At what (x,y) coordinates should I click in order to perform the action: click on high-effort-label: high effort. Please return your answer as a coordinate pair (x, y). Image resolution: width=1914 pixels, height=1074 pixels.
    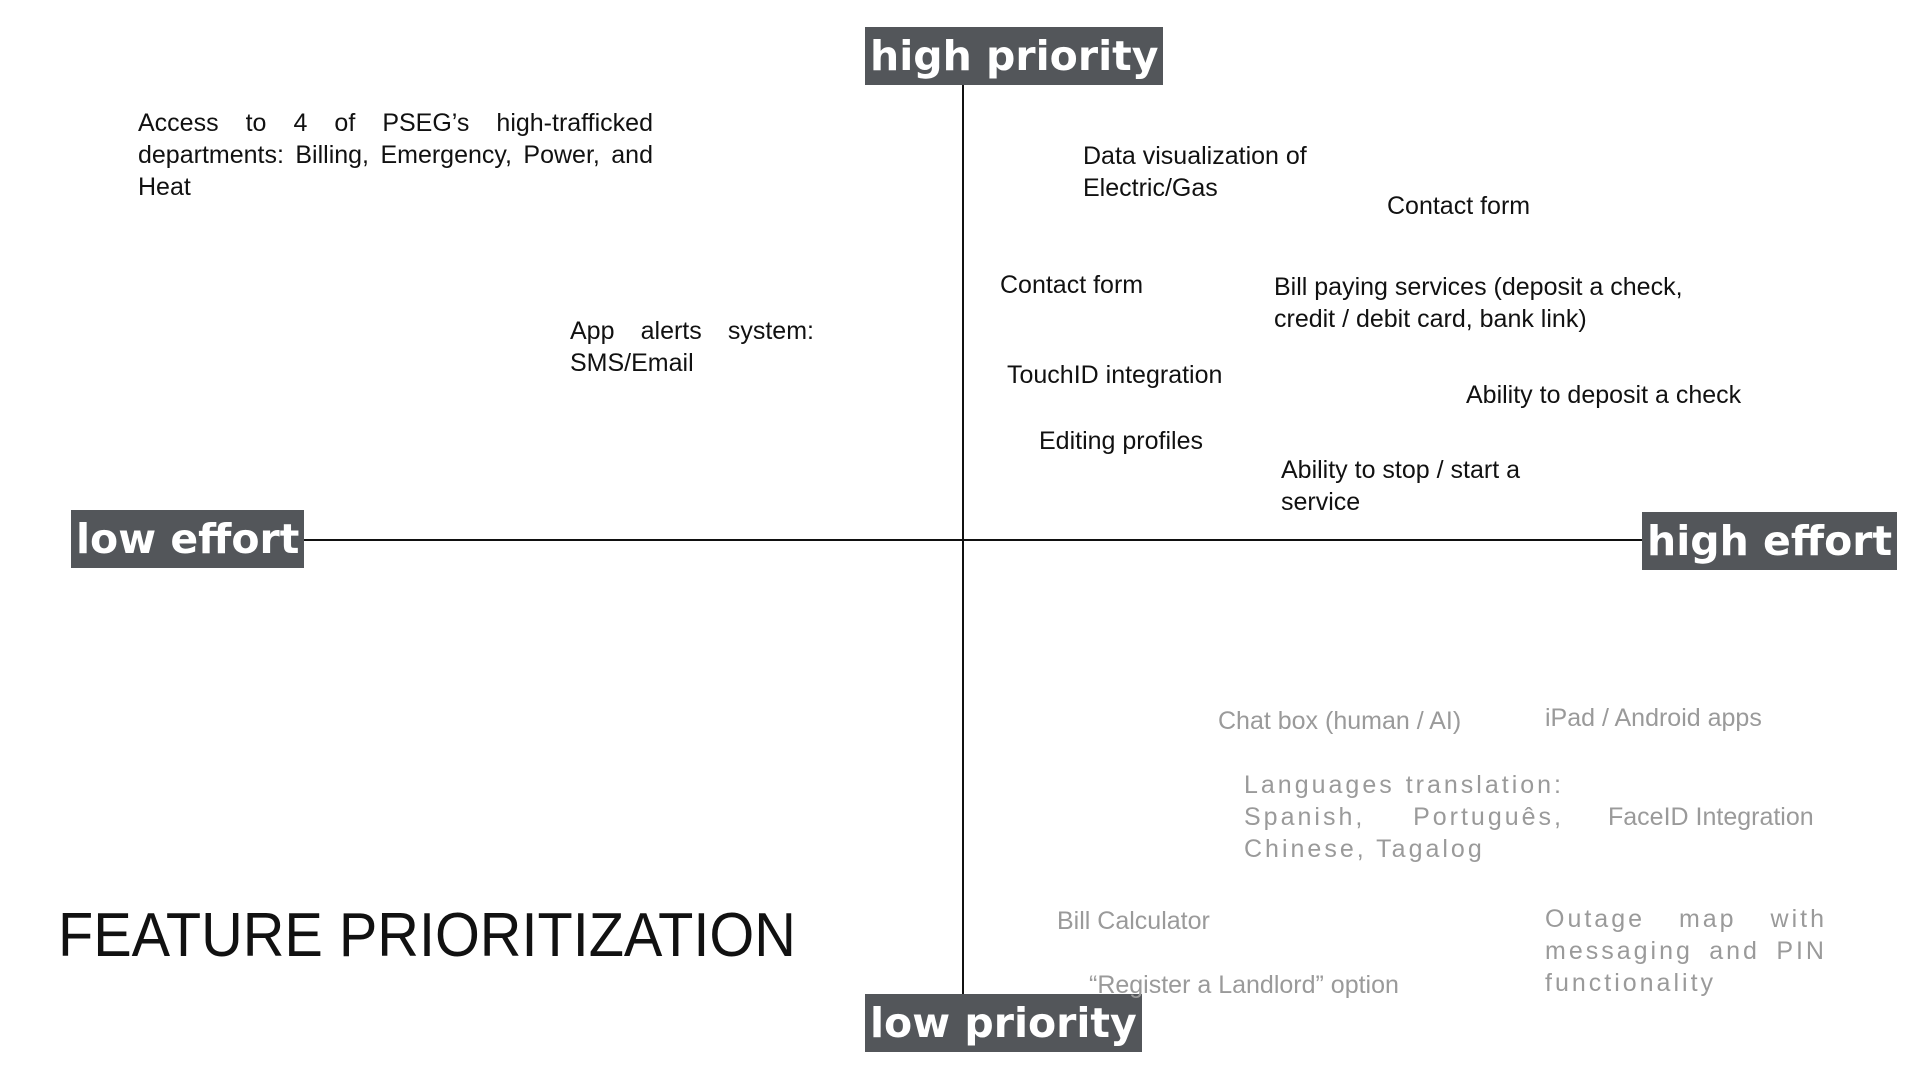
    Looking at the image, I should click on (1770, 541).